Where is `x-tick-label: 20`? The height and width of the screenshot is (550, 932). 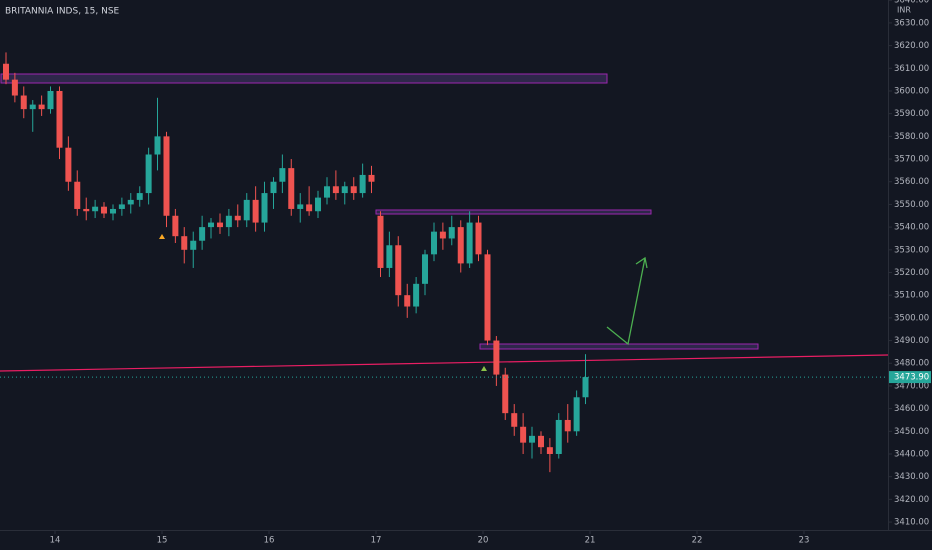 x-tick-label: 20 is located at coordinates (483, 541).